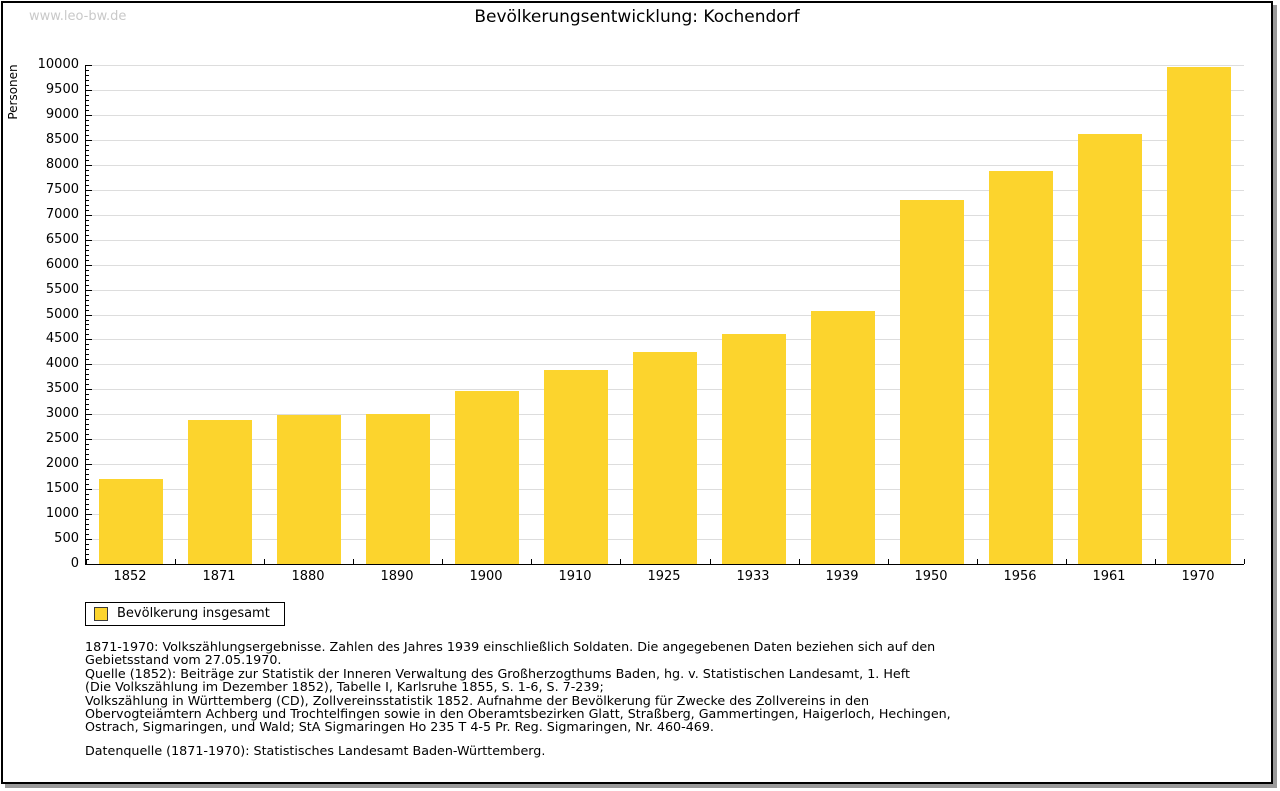 The image size is (1280, 791). I want to click on x-tick-label: 1956, so click(1020, 576).